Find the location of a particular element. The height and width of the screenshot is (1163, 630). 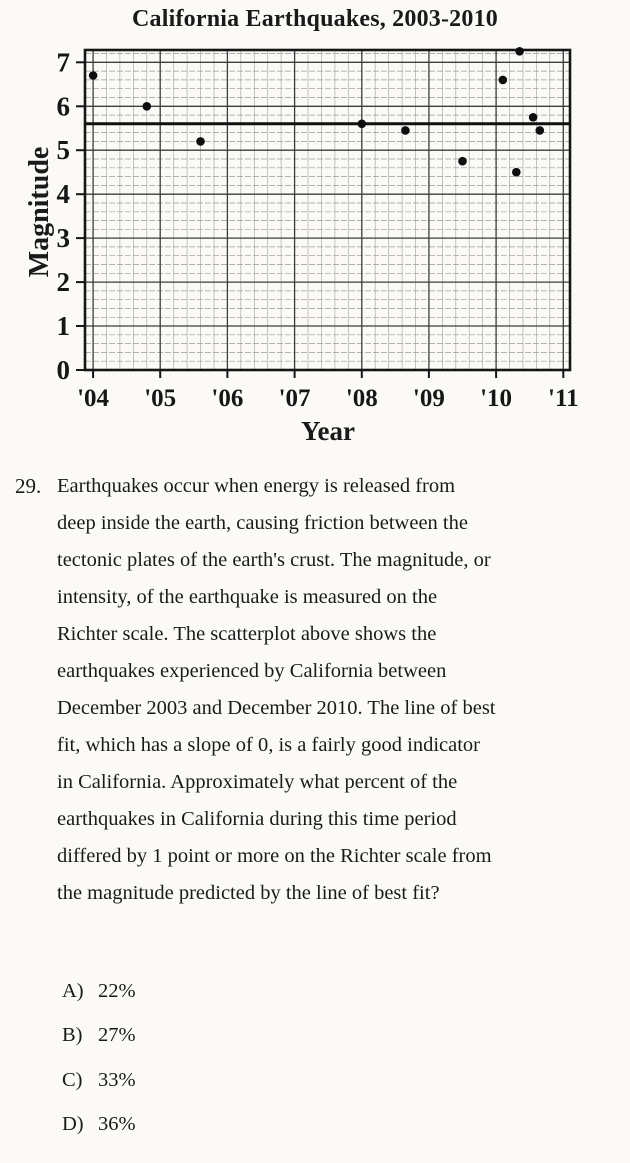

x-tick-label: '05 is located at coordinates (160, 398).